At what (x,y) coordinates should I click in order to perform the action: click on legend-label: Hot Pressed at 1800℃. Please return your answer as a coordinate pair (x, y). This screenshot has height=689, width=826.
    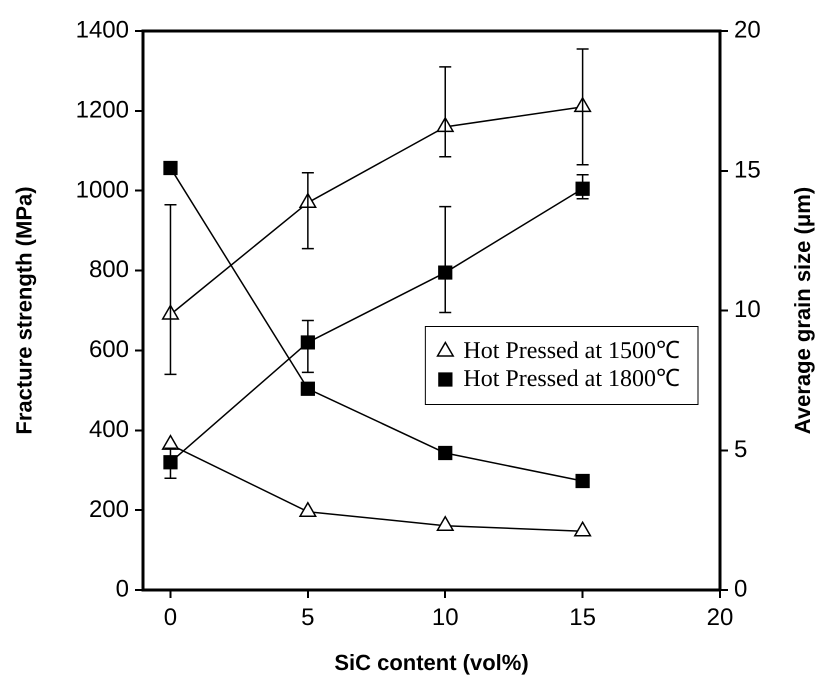
    Looking at the image, I should click on (571, 379).